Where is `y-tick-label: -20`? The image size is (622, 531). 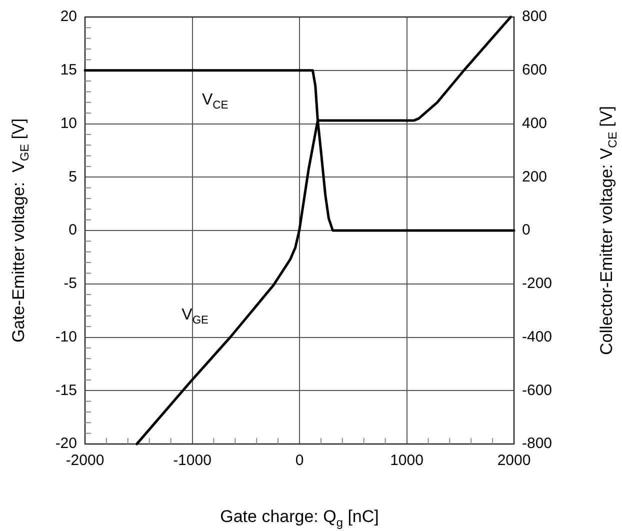
y-tick-label: -20 is located at coordinates (66, 443).